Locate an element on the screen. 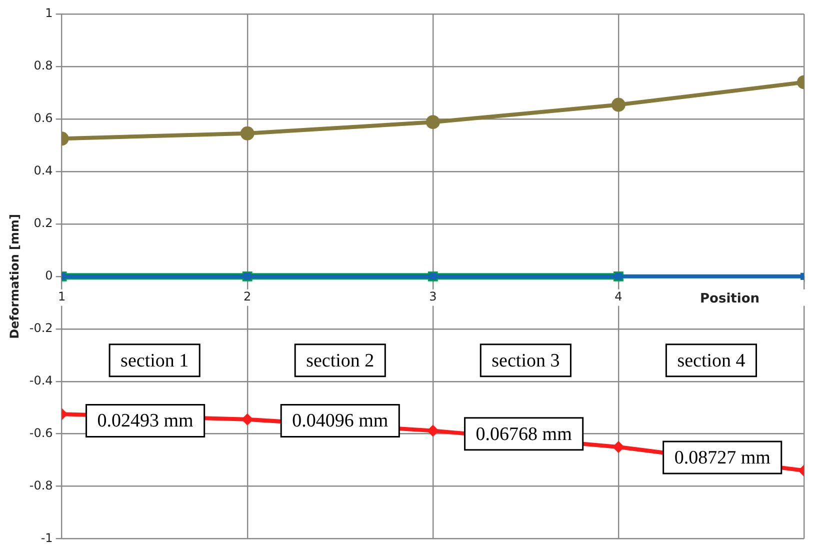 The width and height of the screenshot is (813, 549). y-tick-label: 0.8 is located at coordinates (43, 65).